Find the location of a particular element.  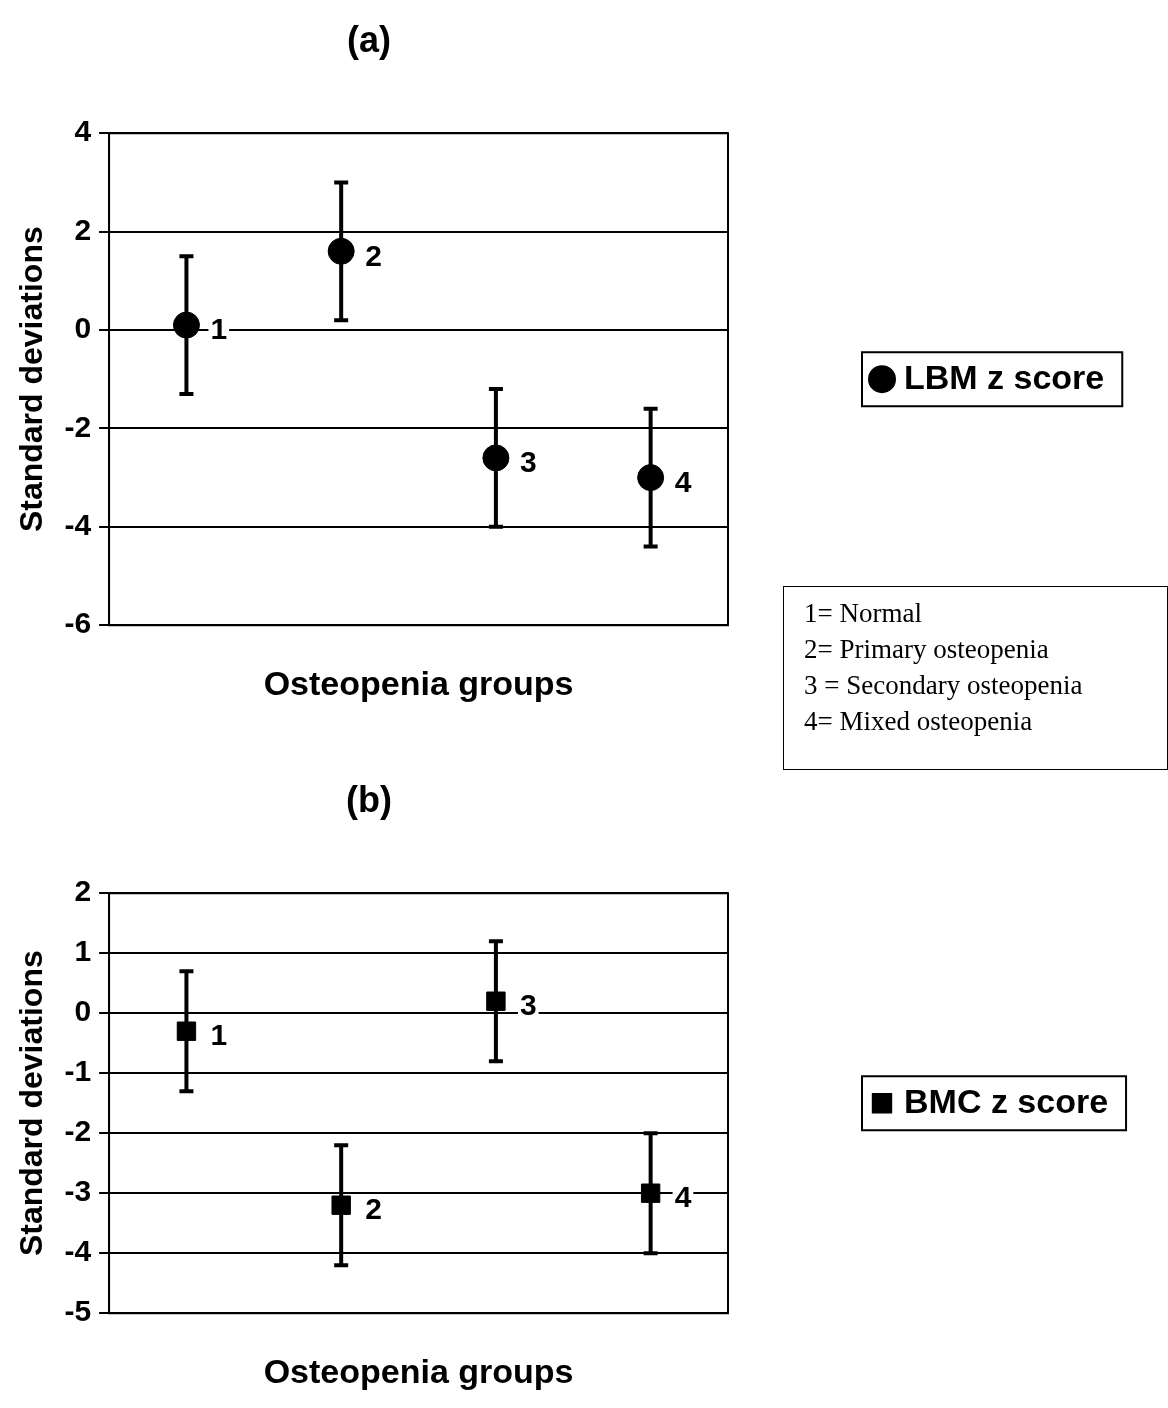

chart-title: (a) is located at coordinates (369, 39).